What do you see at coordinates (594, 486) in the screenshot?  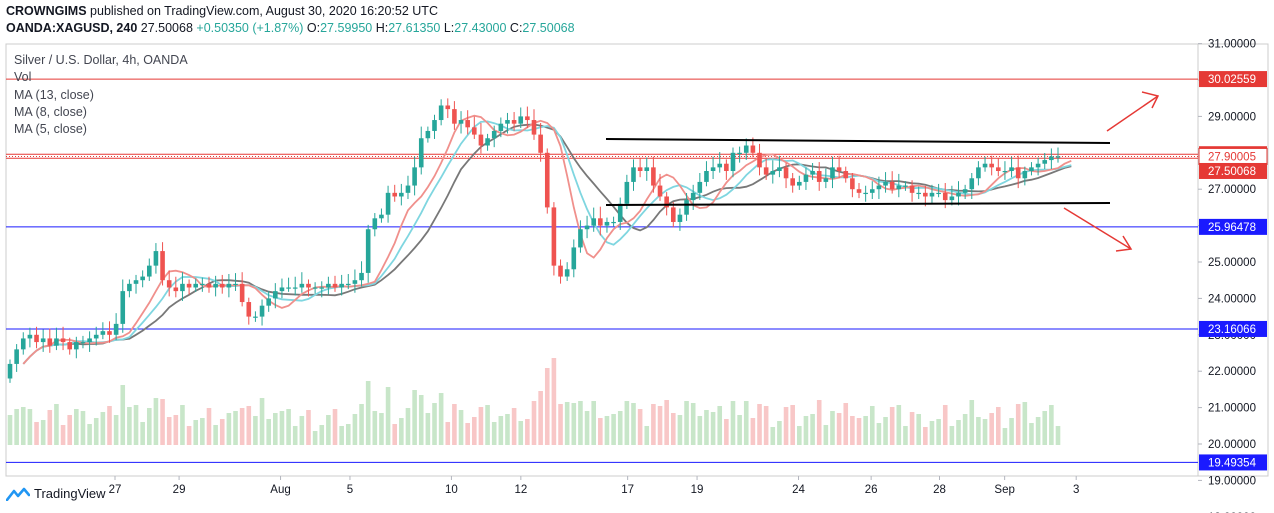 I see `time-axis: 27 29 Aug 5 10 12 17 19 24 26 28 Sep 3` at bounding box center [594, 486].